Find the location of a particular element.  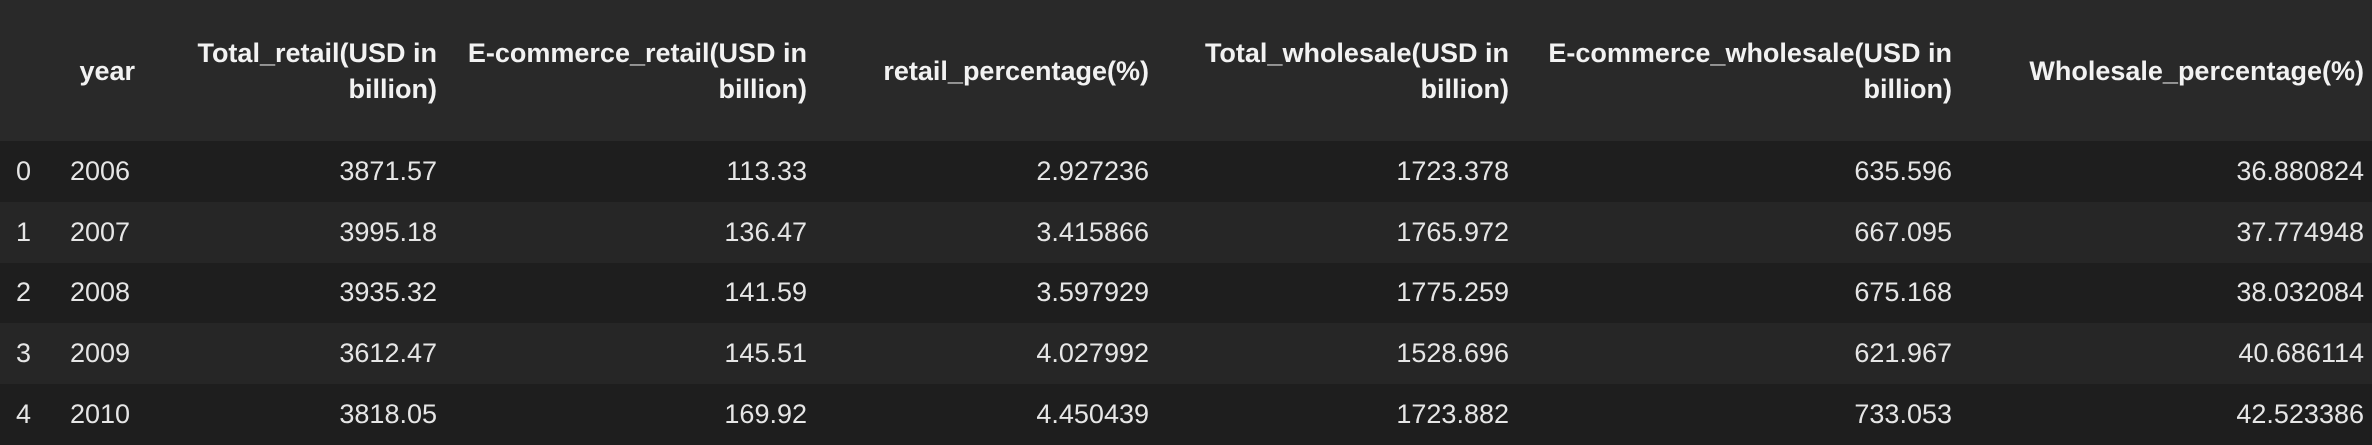

column-header-total-wholesale: Total_wholesale(USD in billion) is located at coordinates (1337, 70).